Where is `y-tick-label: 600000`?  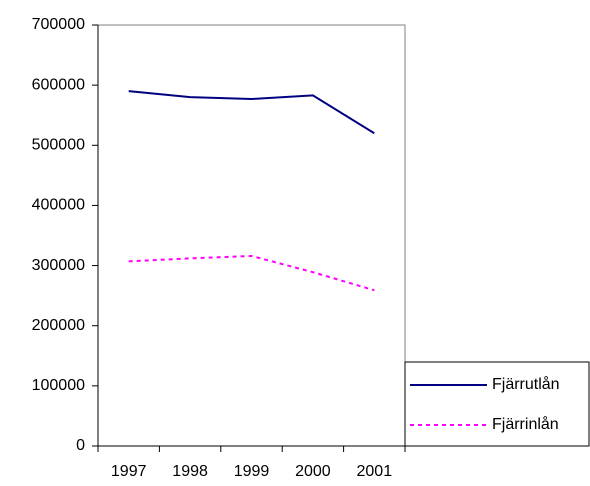
y-tick-label: 600000 is located at coordinates (58, 84).